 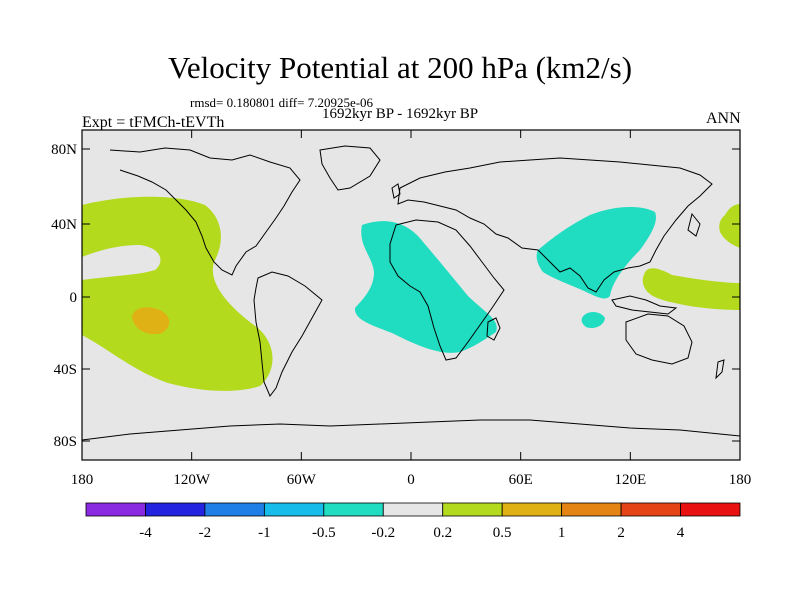 I want to click on colorbar-label: -0.5, so click(x=324, y=533).